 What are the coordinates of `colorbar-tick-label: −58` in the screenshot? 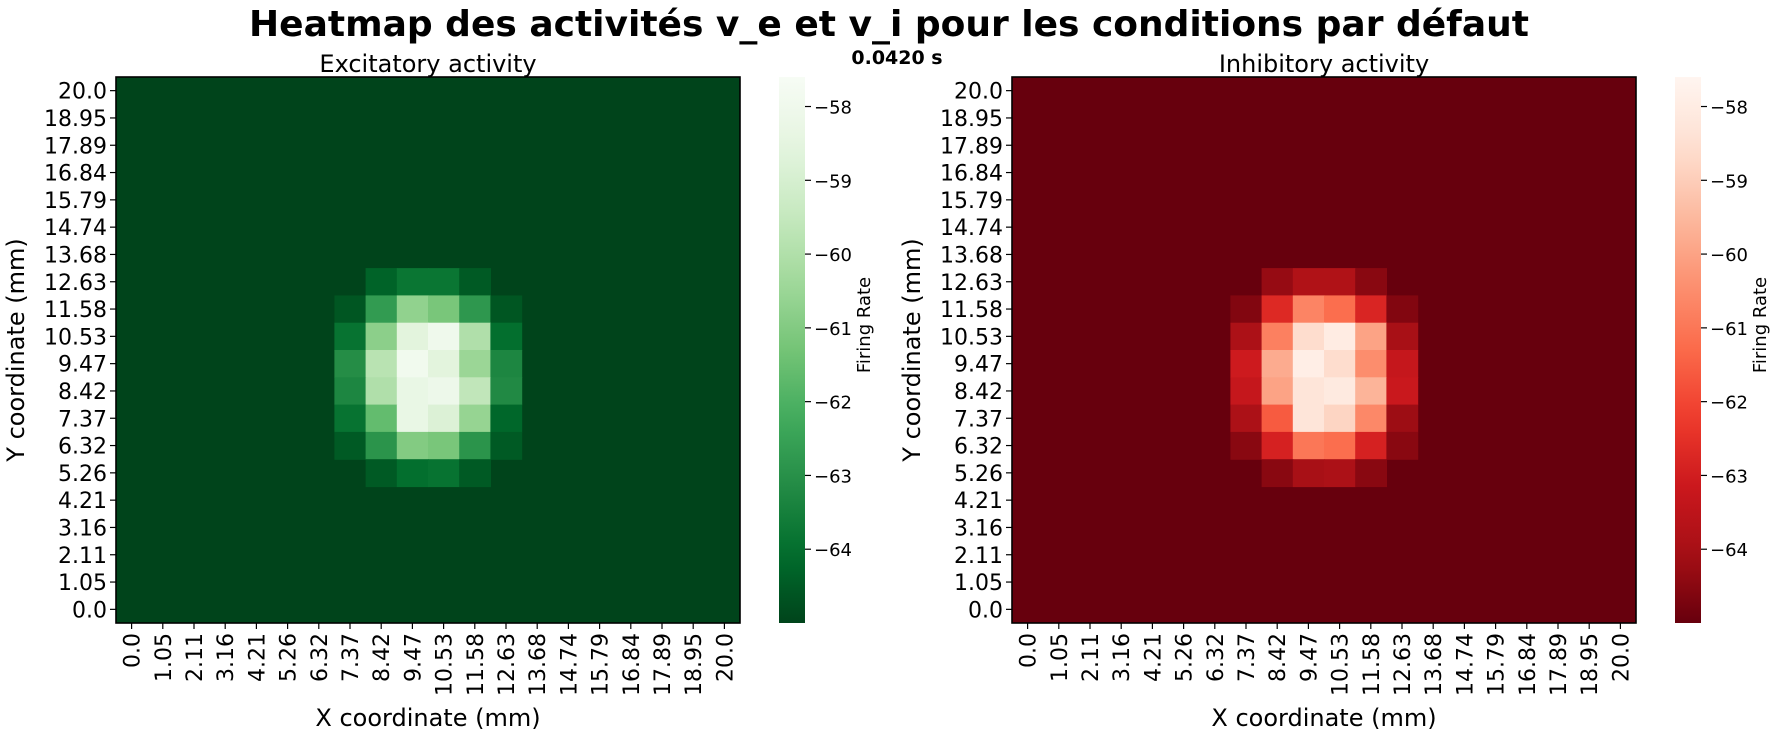 It's located at (1729, 108).